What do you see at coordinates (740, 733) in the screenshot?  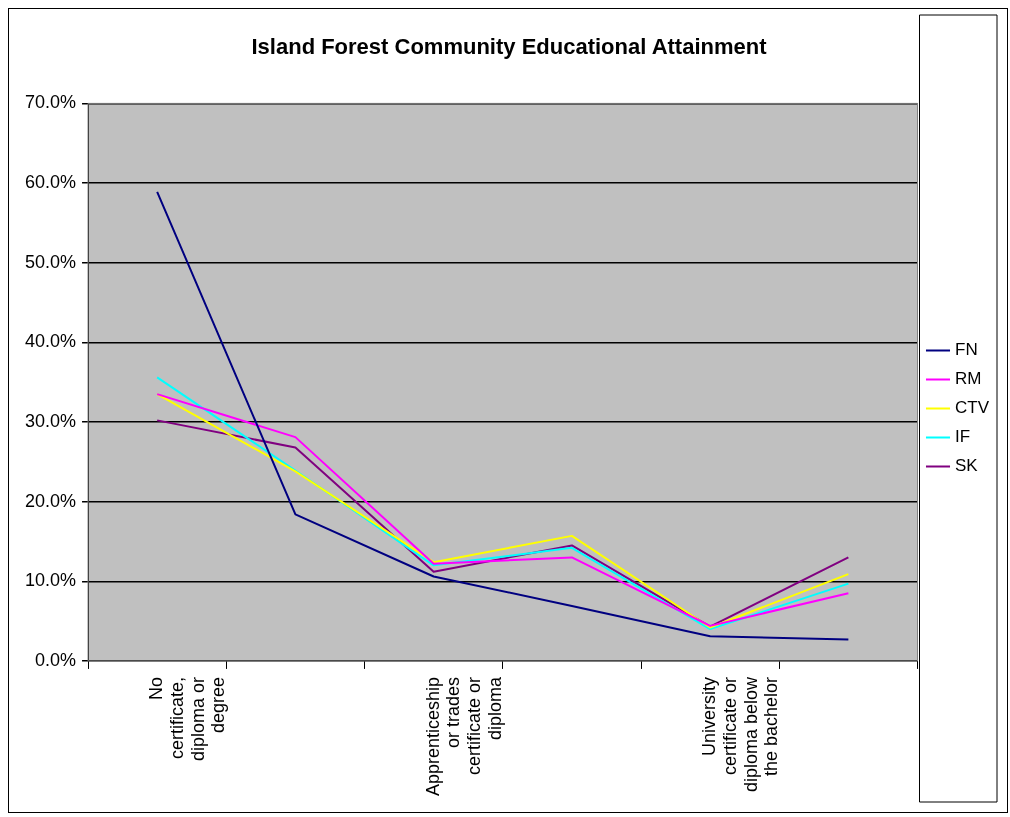 I see `x-tick-label: University certificate or diploma below the bachelor` at bounding box center [740, 733].